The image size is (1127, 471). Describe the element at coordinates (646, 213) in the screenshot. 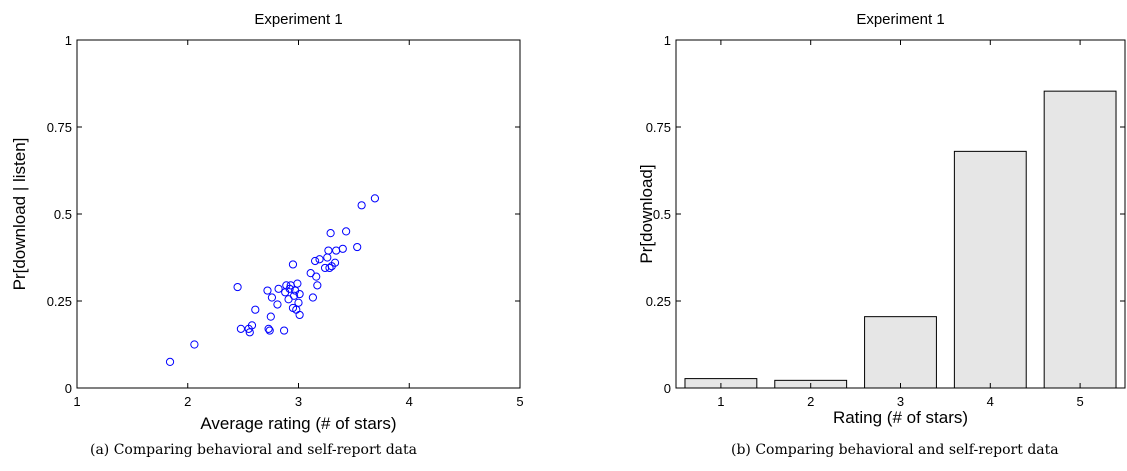

I see `y-axis-label: Pr[download]` at that location.